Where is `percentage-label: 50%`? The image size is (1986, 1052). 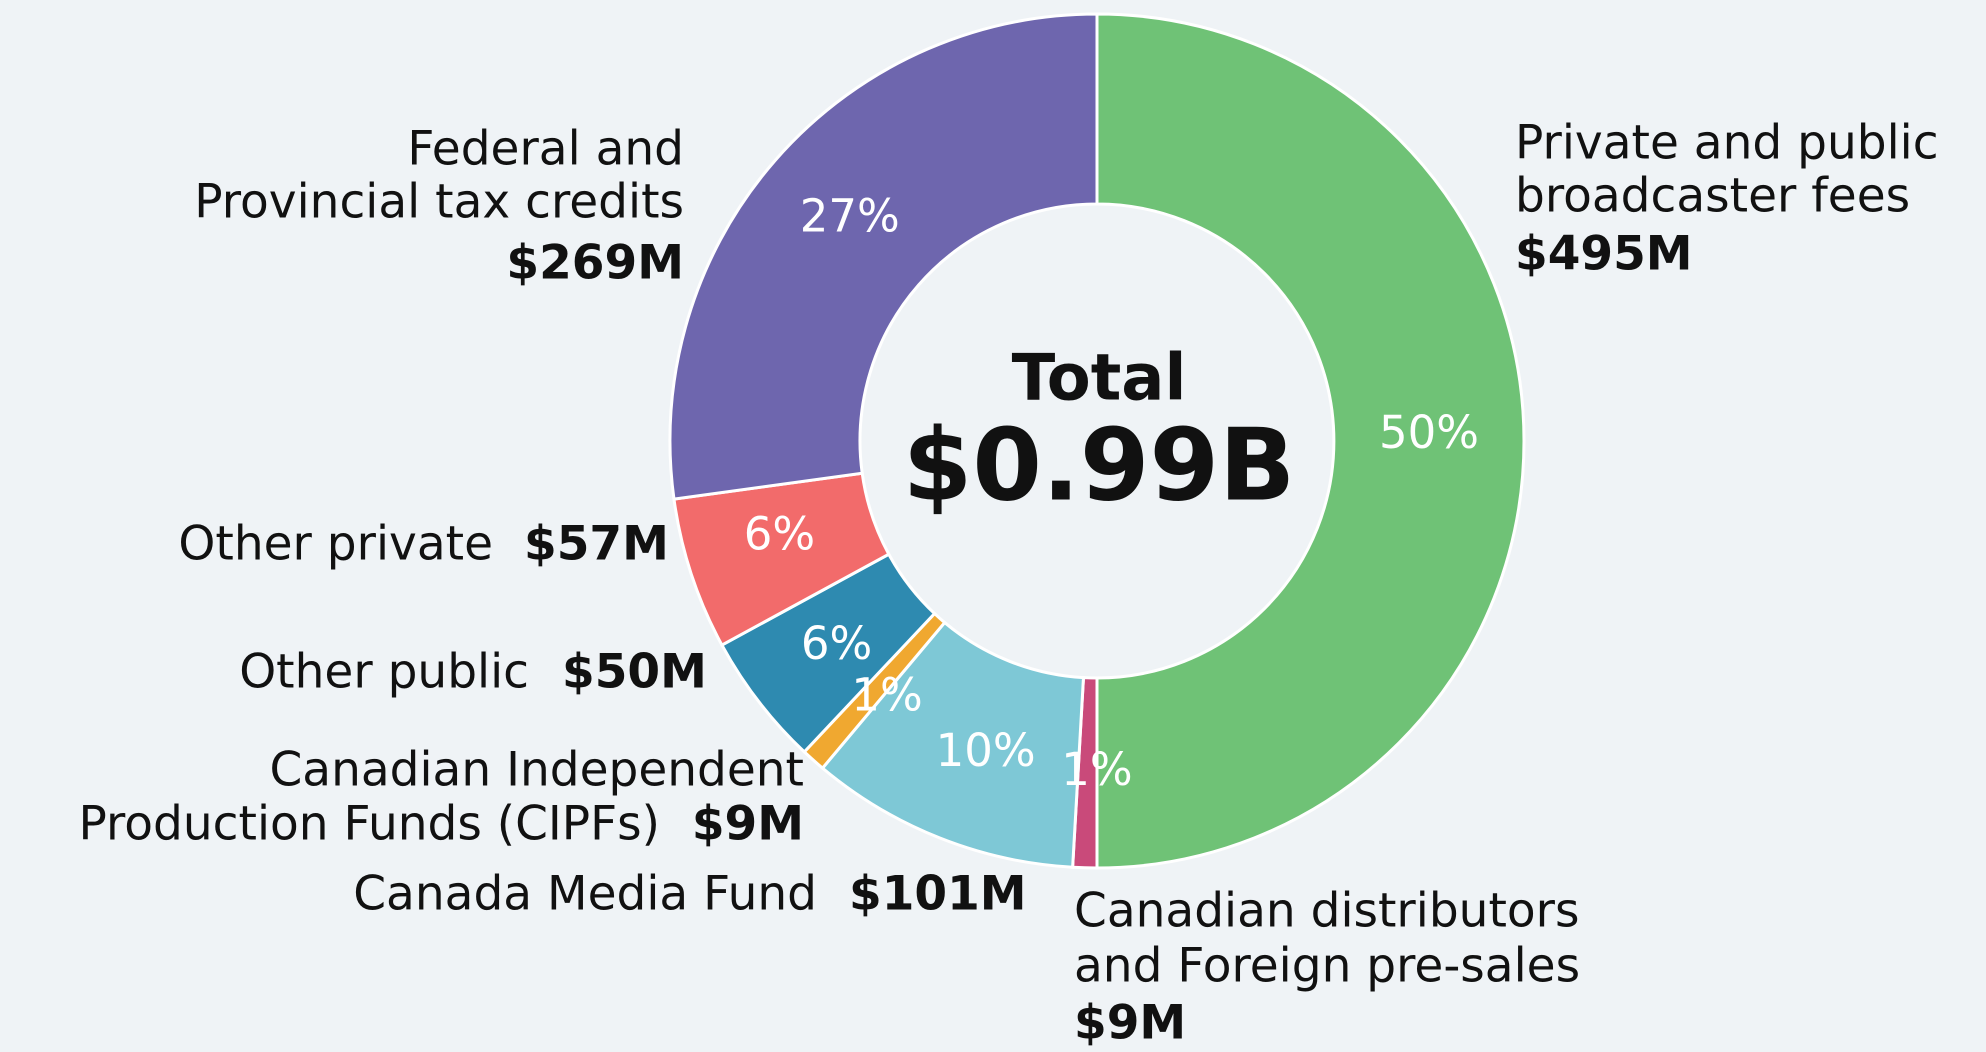
percentage-label: 50% is located at coordinates (1429, 432).